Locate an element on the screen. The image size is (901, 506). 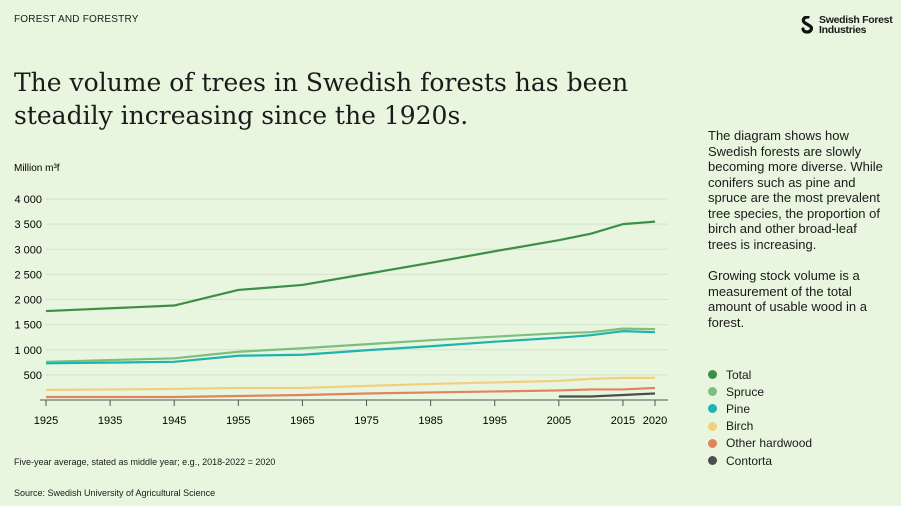
series-line-spruce is located at coordinates (350, 345).